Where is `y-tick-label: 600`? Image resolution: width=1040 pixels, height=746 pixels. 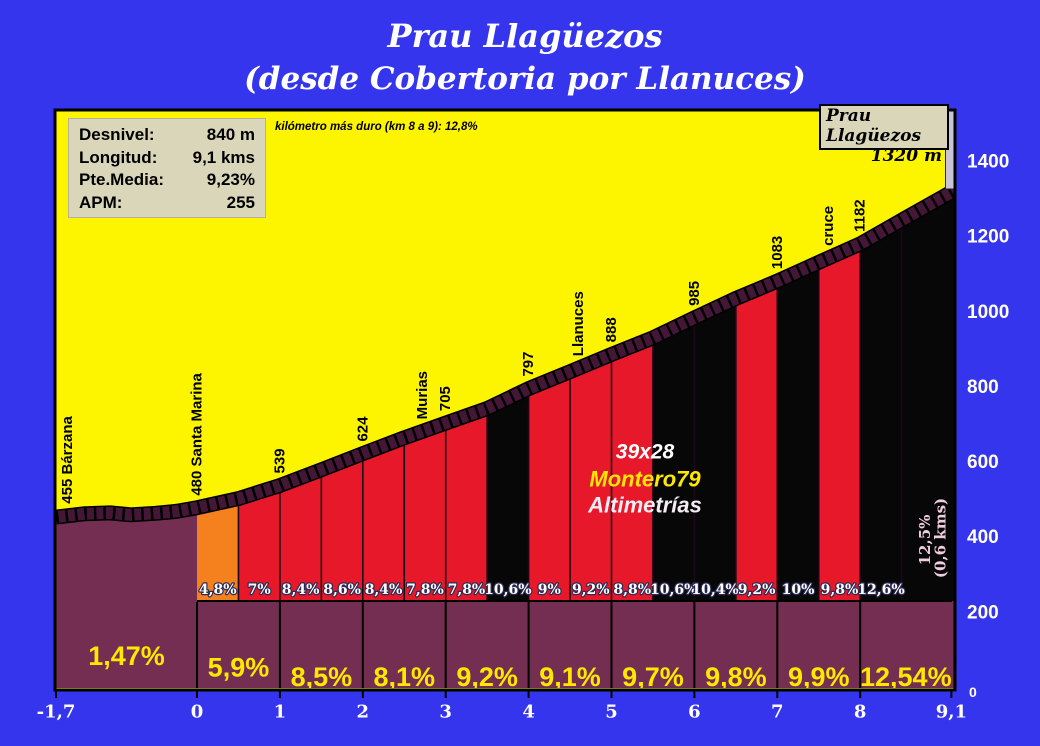
y-tick-label: 600 is located at coordinates (983, 462).